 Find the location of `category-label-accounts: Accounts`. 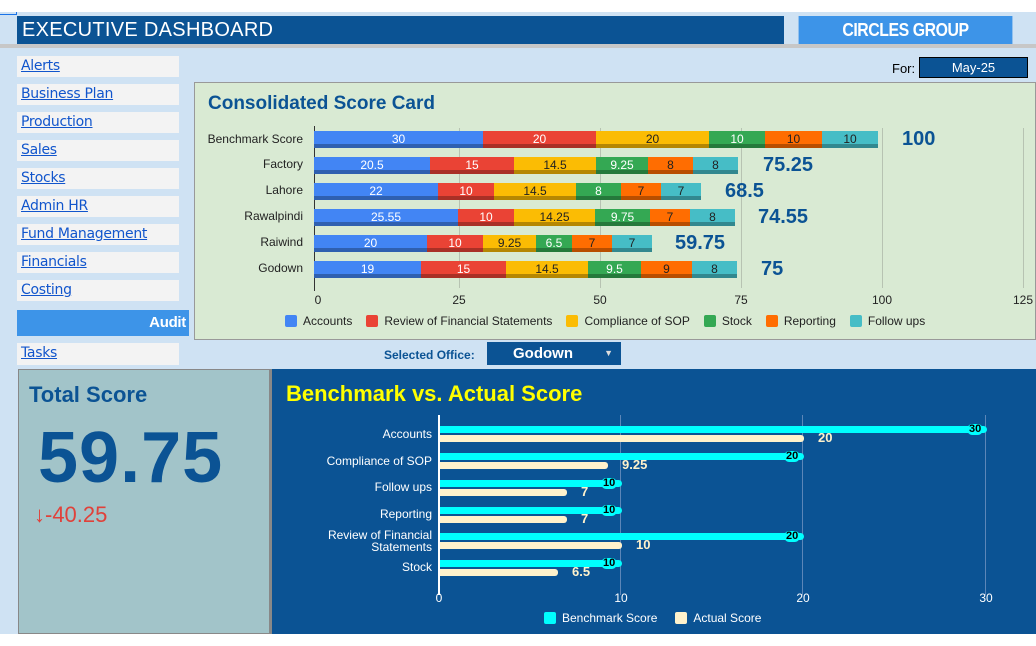

category-label-accounts: Accounts is located at coordinates (407, 434).